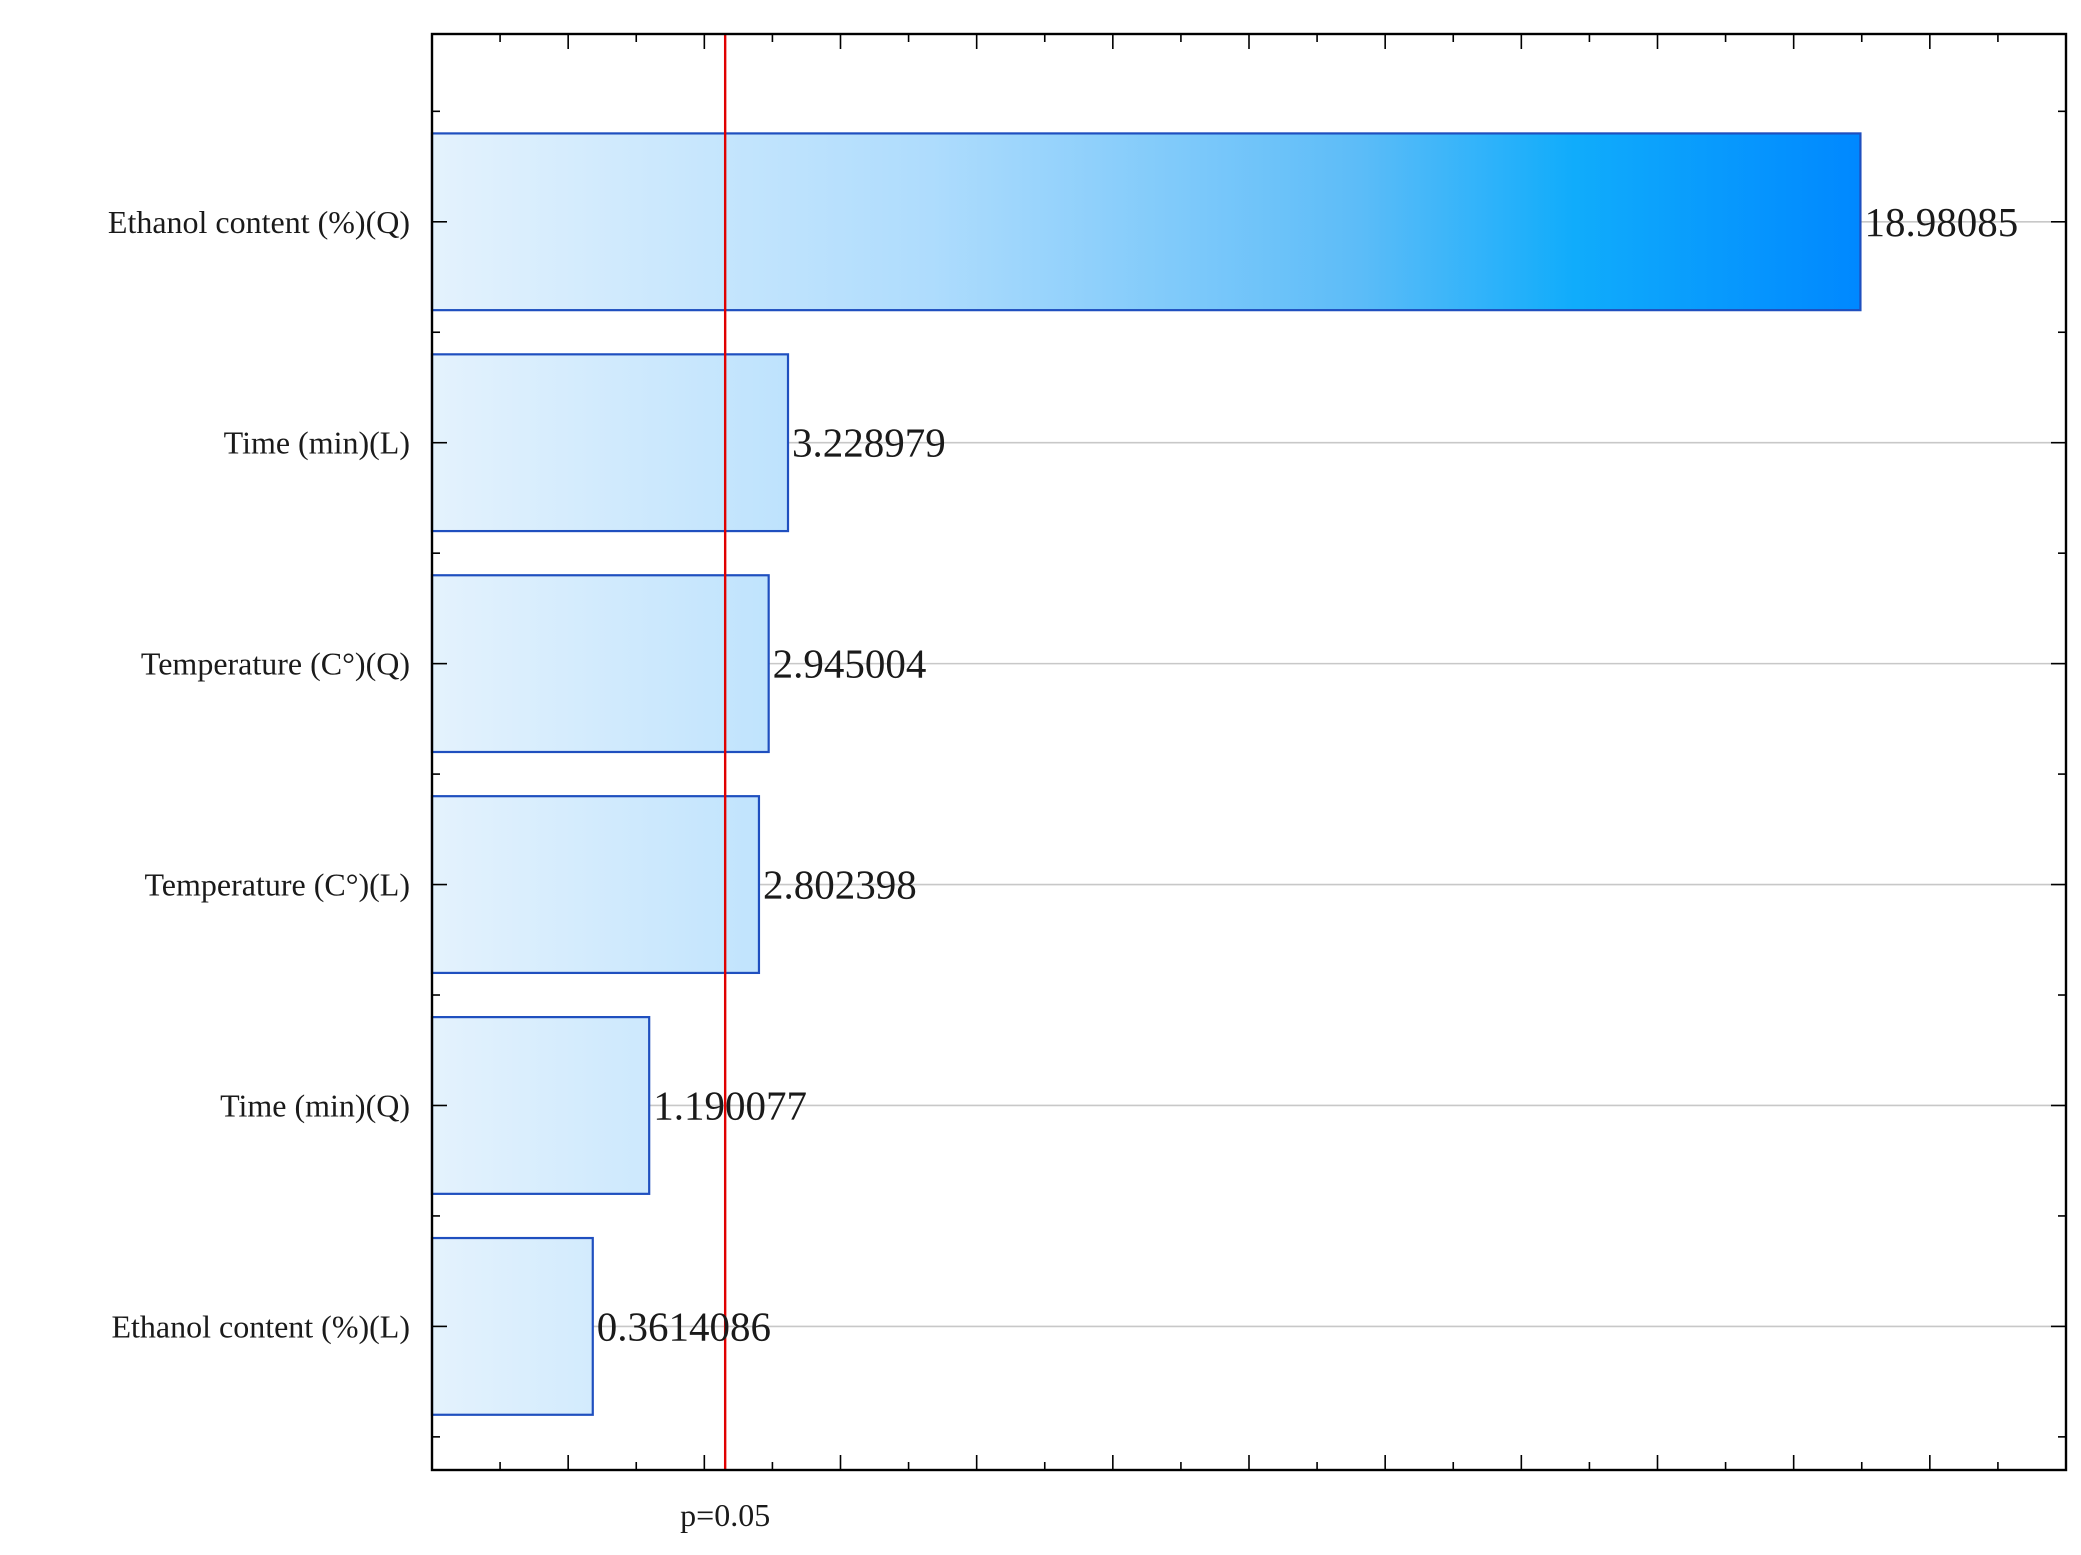 This screenshot has height=1555, width=2081. What do you see at coordinates (317, 443) in the screenshot?
I see `category-label-2: Time (min)(L)` at bounding box center [317, 443].